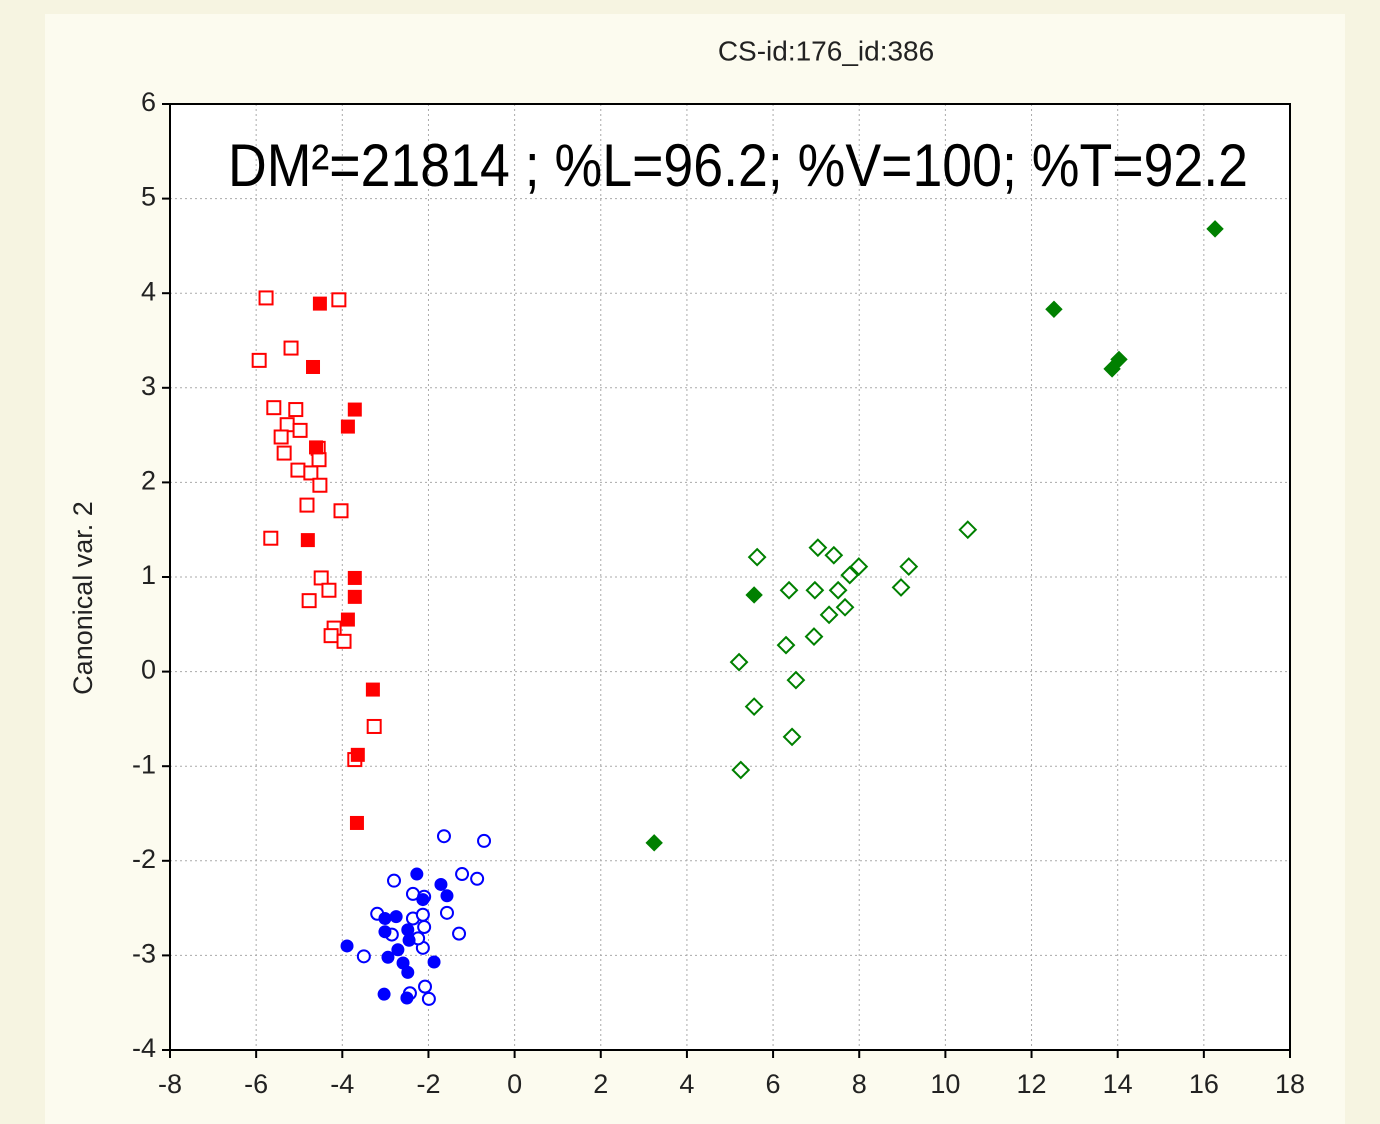 The height and width of the screenshot is (1124, 1380). Describe the element at coordinates (144, 954) in the screenshot. I see `y-tick-label: -3` at that location.